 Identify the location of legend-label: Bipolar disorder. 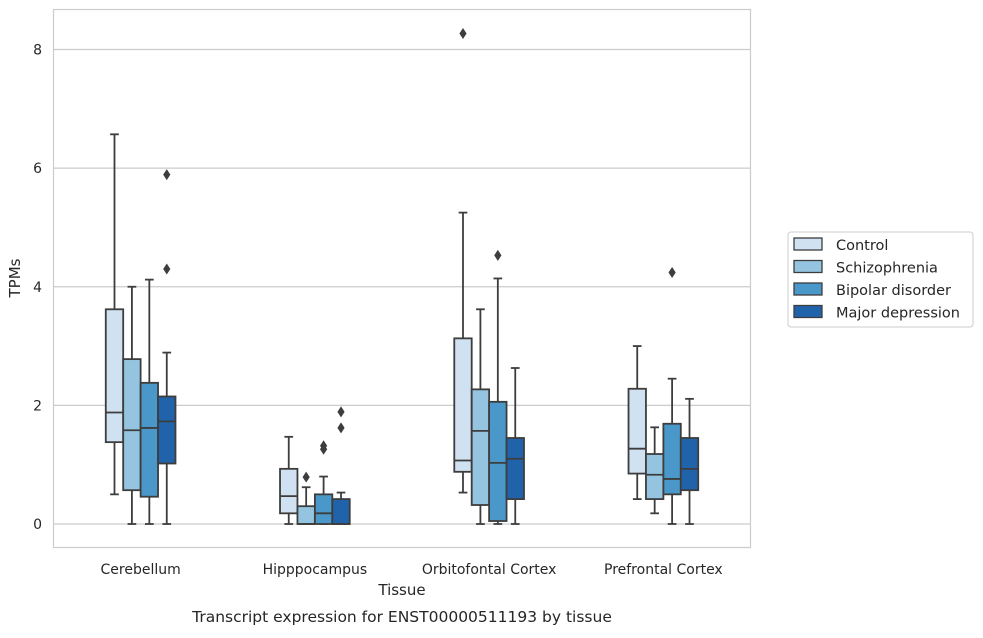
(893, 291).